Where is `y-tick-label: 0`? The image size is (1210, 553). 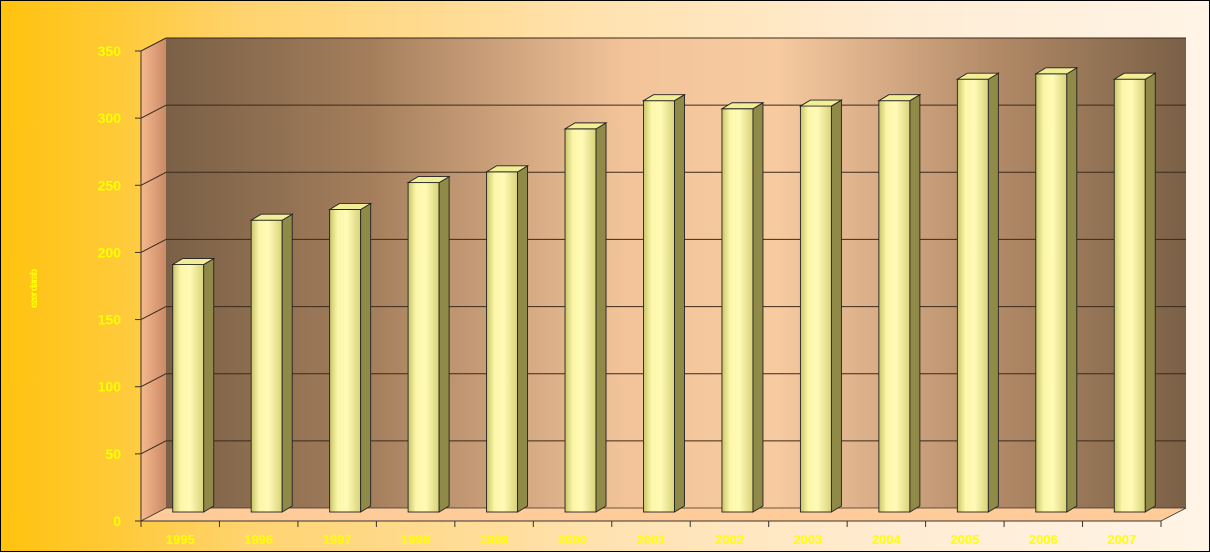 y-tick-label: 0 is located at coordinates (117, 521).